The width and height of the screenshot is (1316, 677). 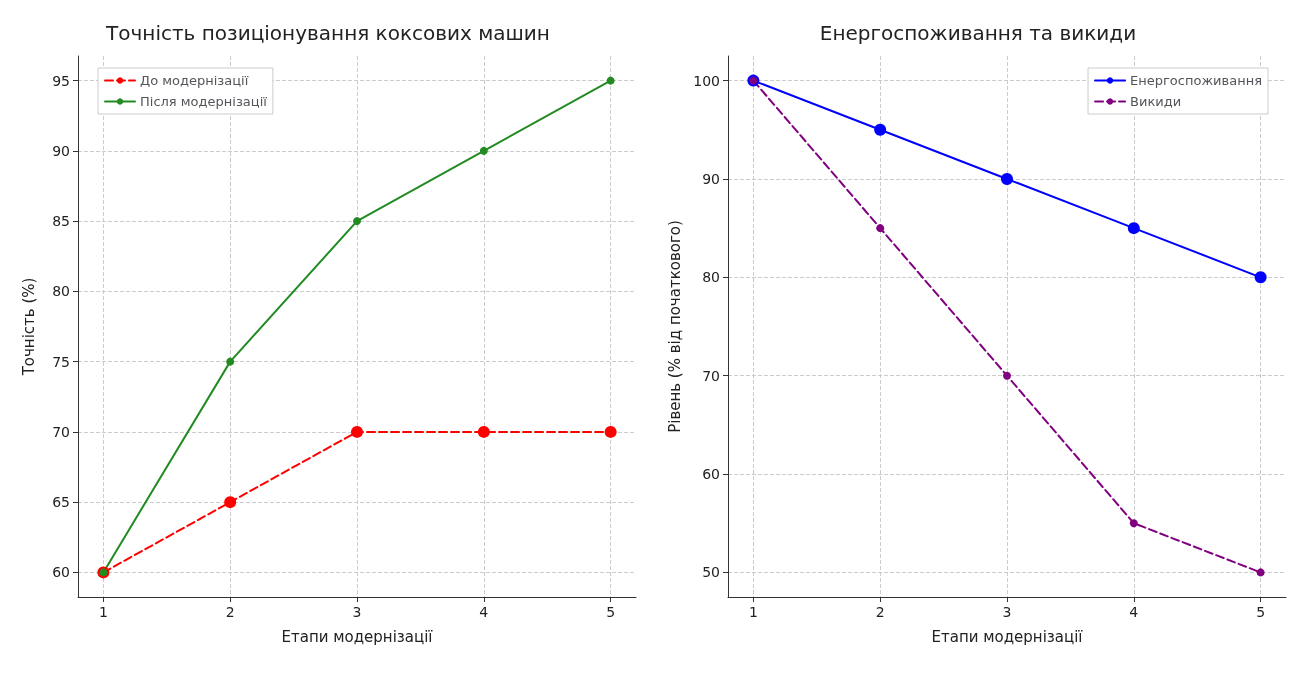 What do you see at coordinates (1196, 80) in the screenshot?
I see `legend-label: Енергоспоживання` at bounding box center [1196, 80].